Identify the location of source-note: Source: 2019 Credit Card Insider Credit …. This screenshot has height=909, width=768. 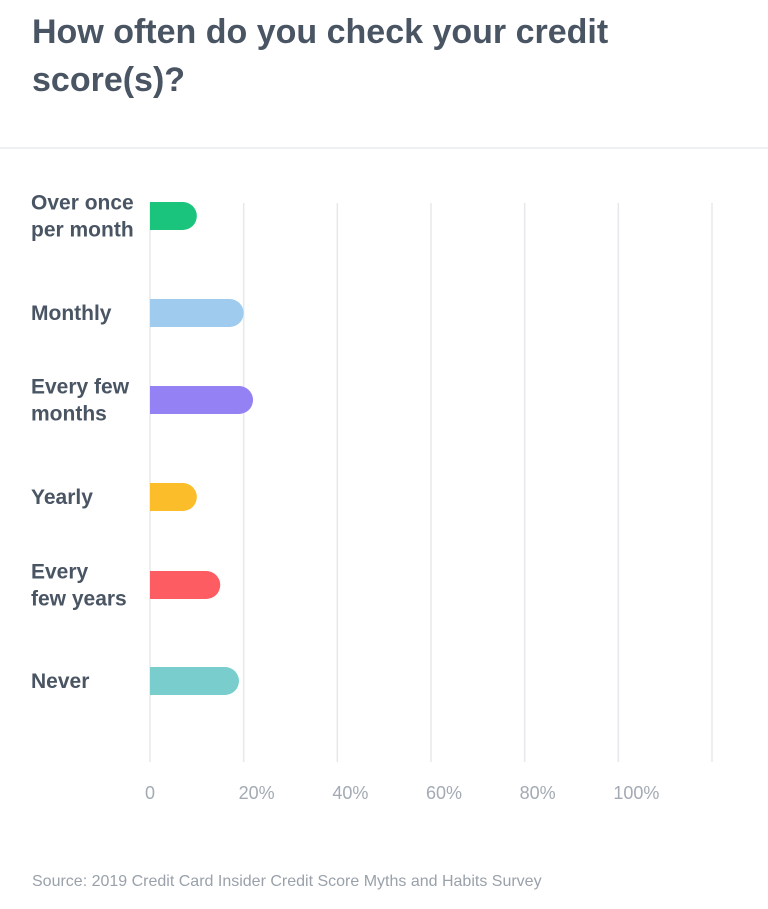
(287, 881).